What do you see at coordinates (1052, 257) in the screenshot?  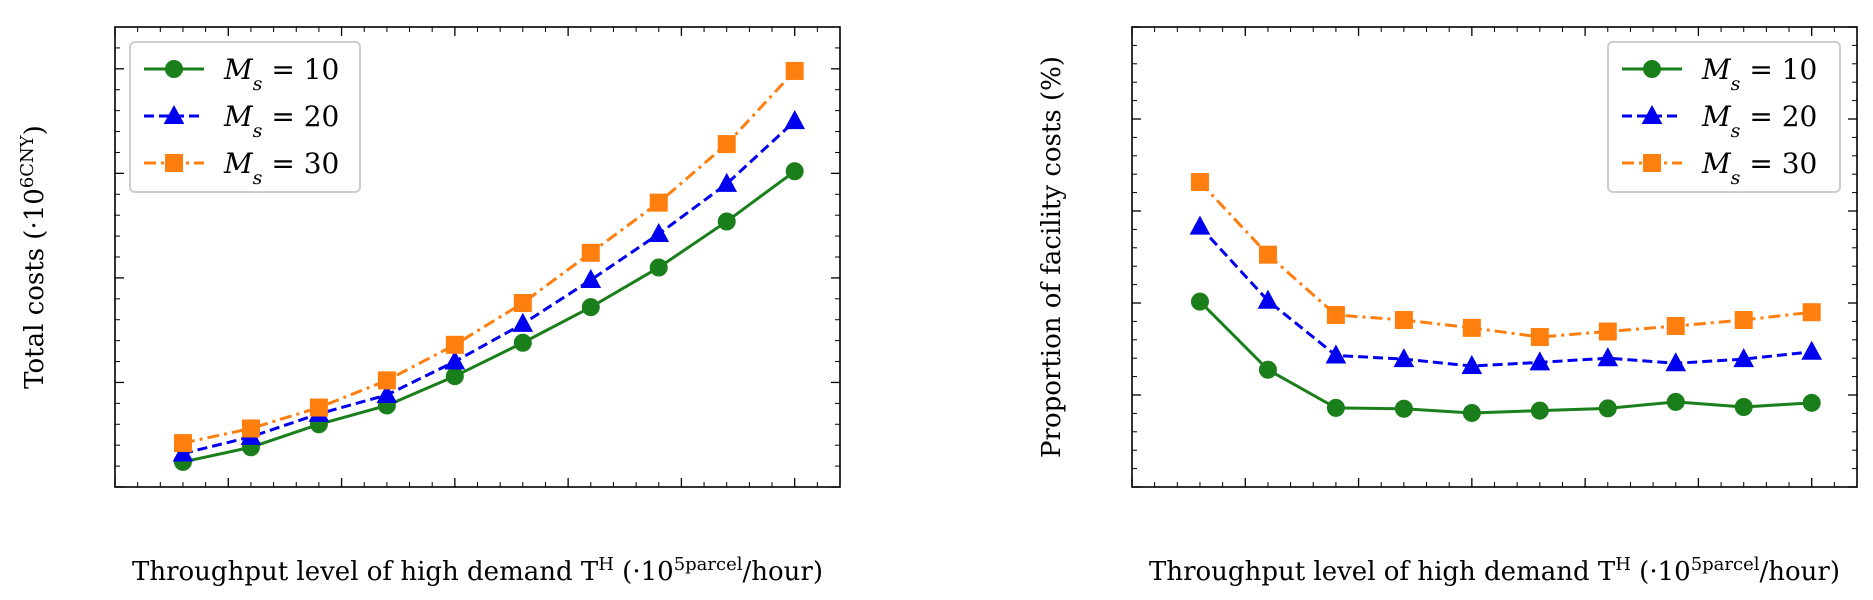 I see `y-axis-label: Proportion of facility costs (%)` at bounding box center [1052, 257].